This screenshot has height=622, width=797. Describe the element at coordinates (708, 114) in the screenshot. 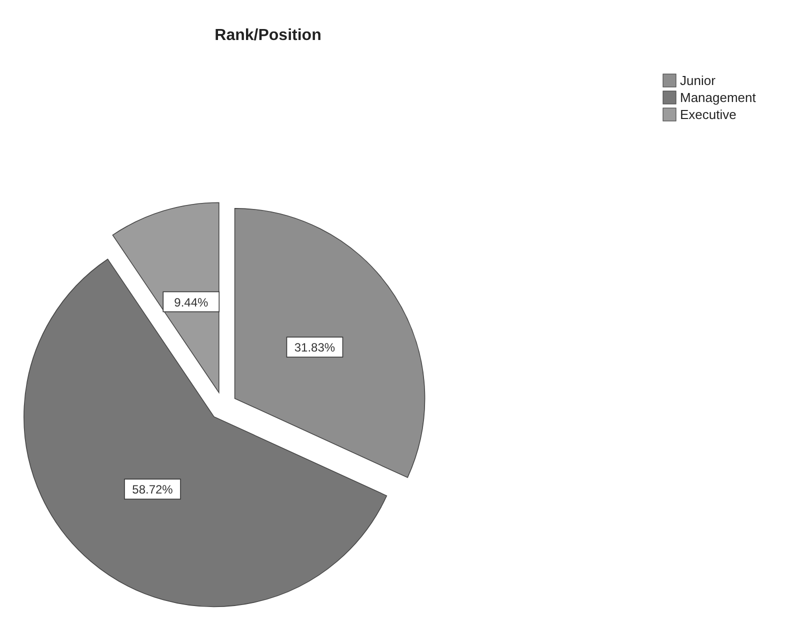

I see `legend-label: Executive` at that location.